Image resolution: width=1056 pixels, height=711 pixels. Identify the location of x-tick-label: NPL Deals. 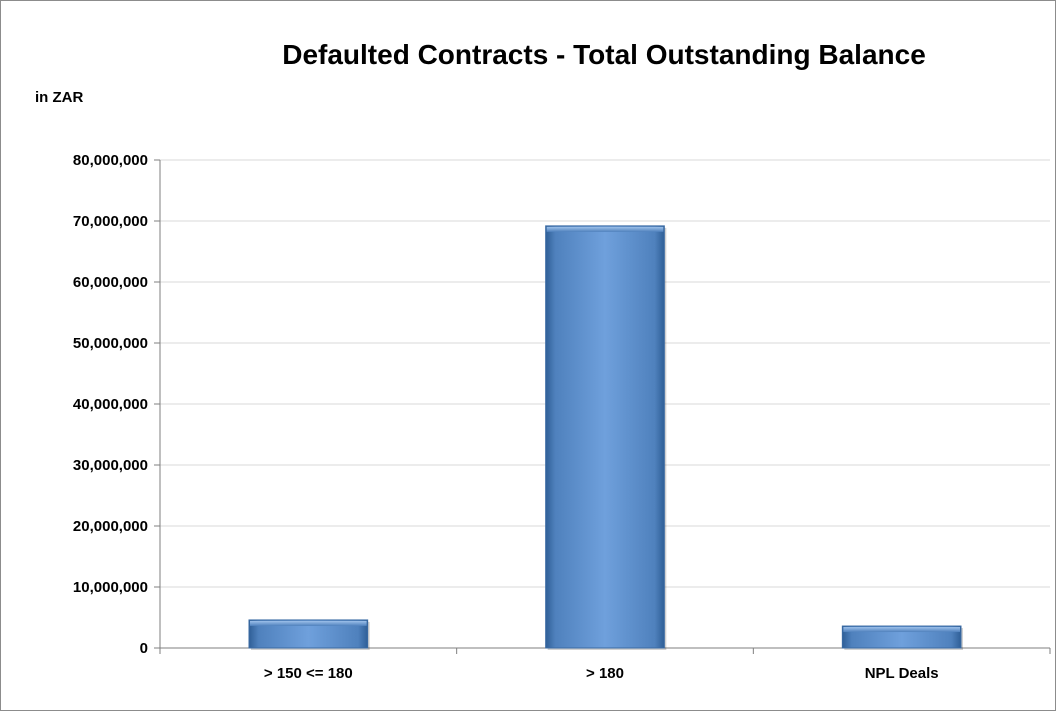
(902, 673).